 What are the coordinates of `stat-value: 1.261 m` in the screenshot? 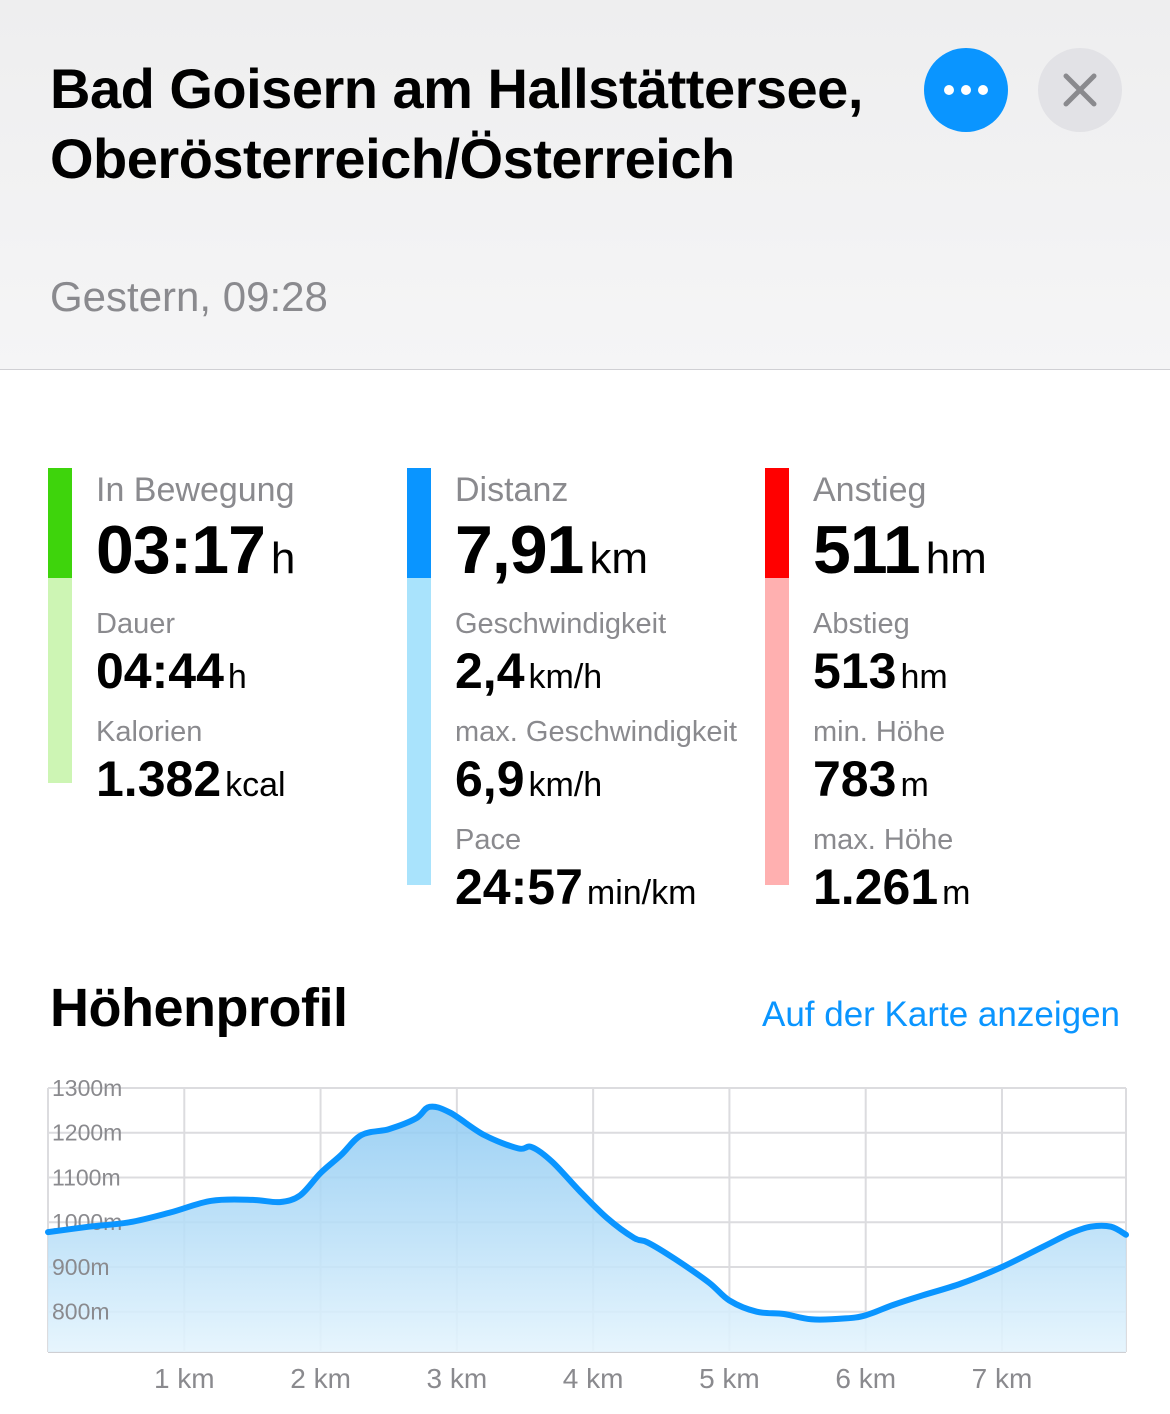 It's located at (900, 890).